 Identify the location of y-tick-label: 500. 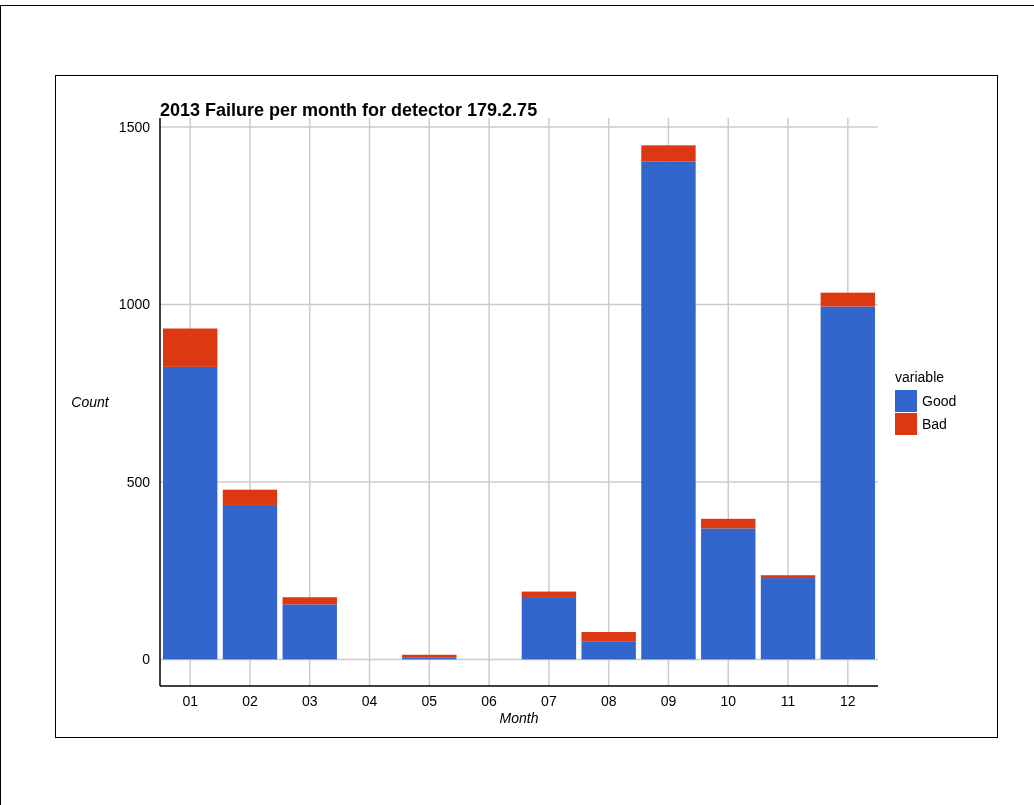
(138, 481).